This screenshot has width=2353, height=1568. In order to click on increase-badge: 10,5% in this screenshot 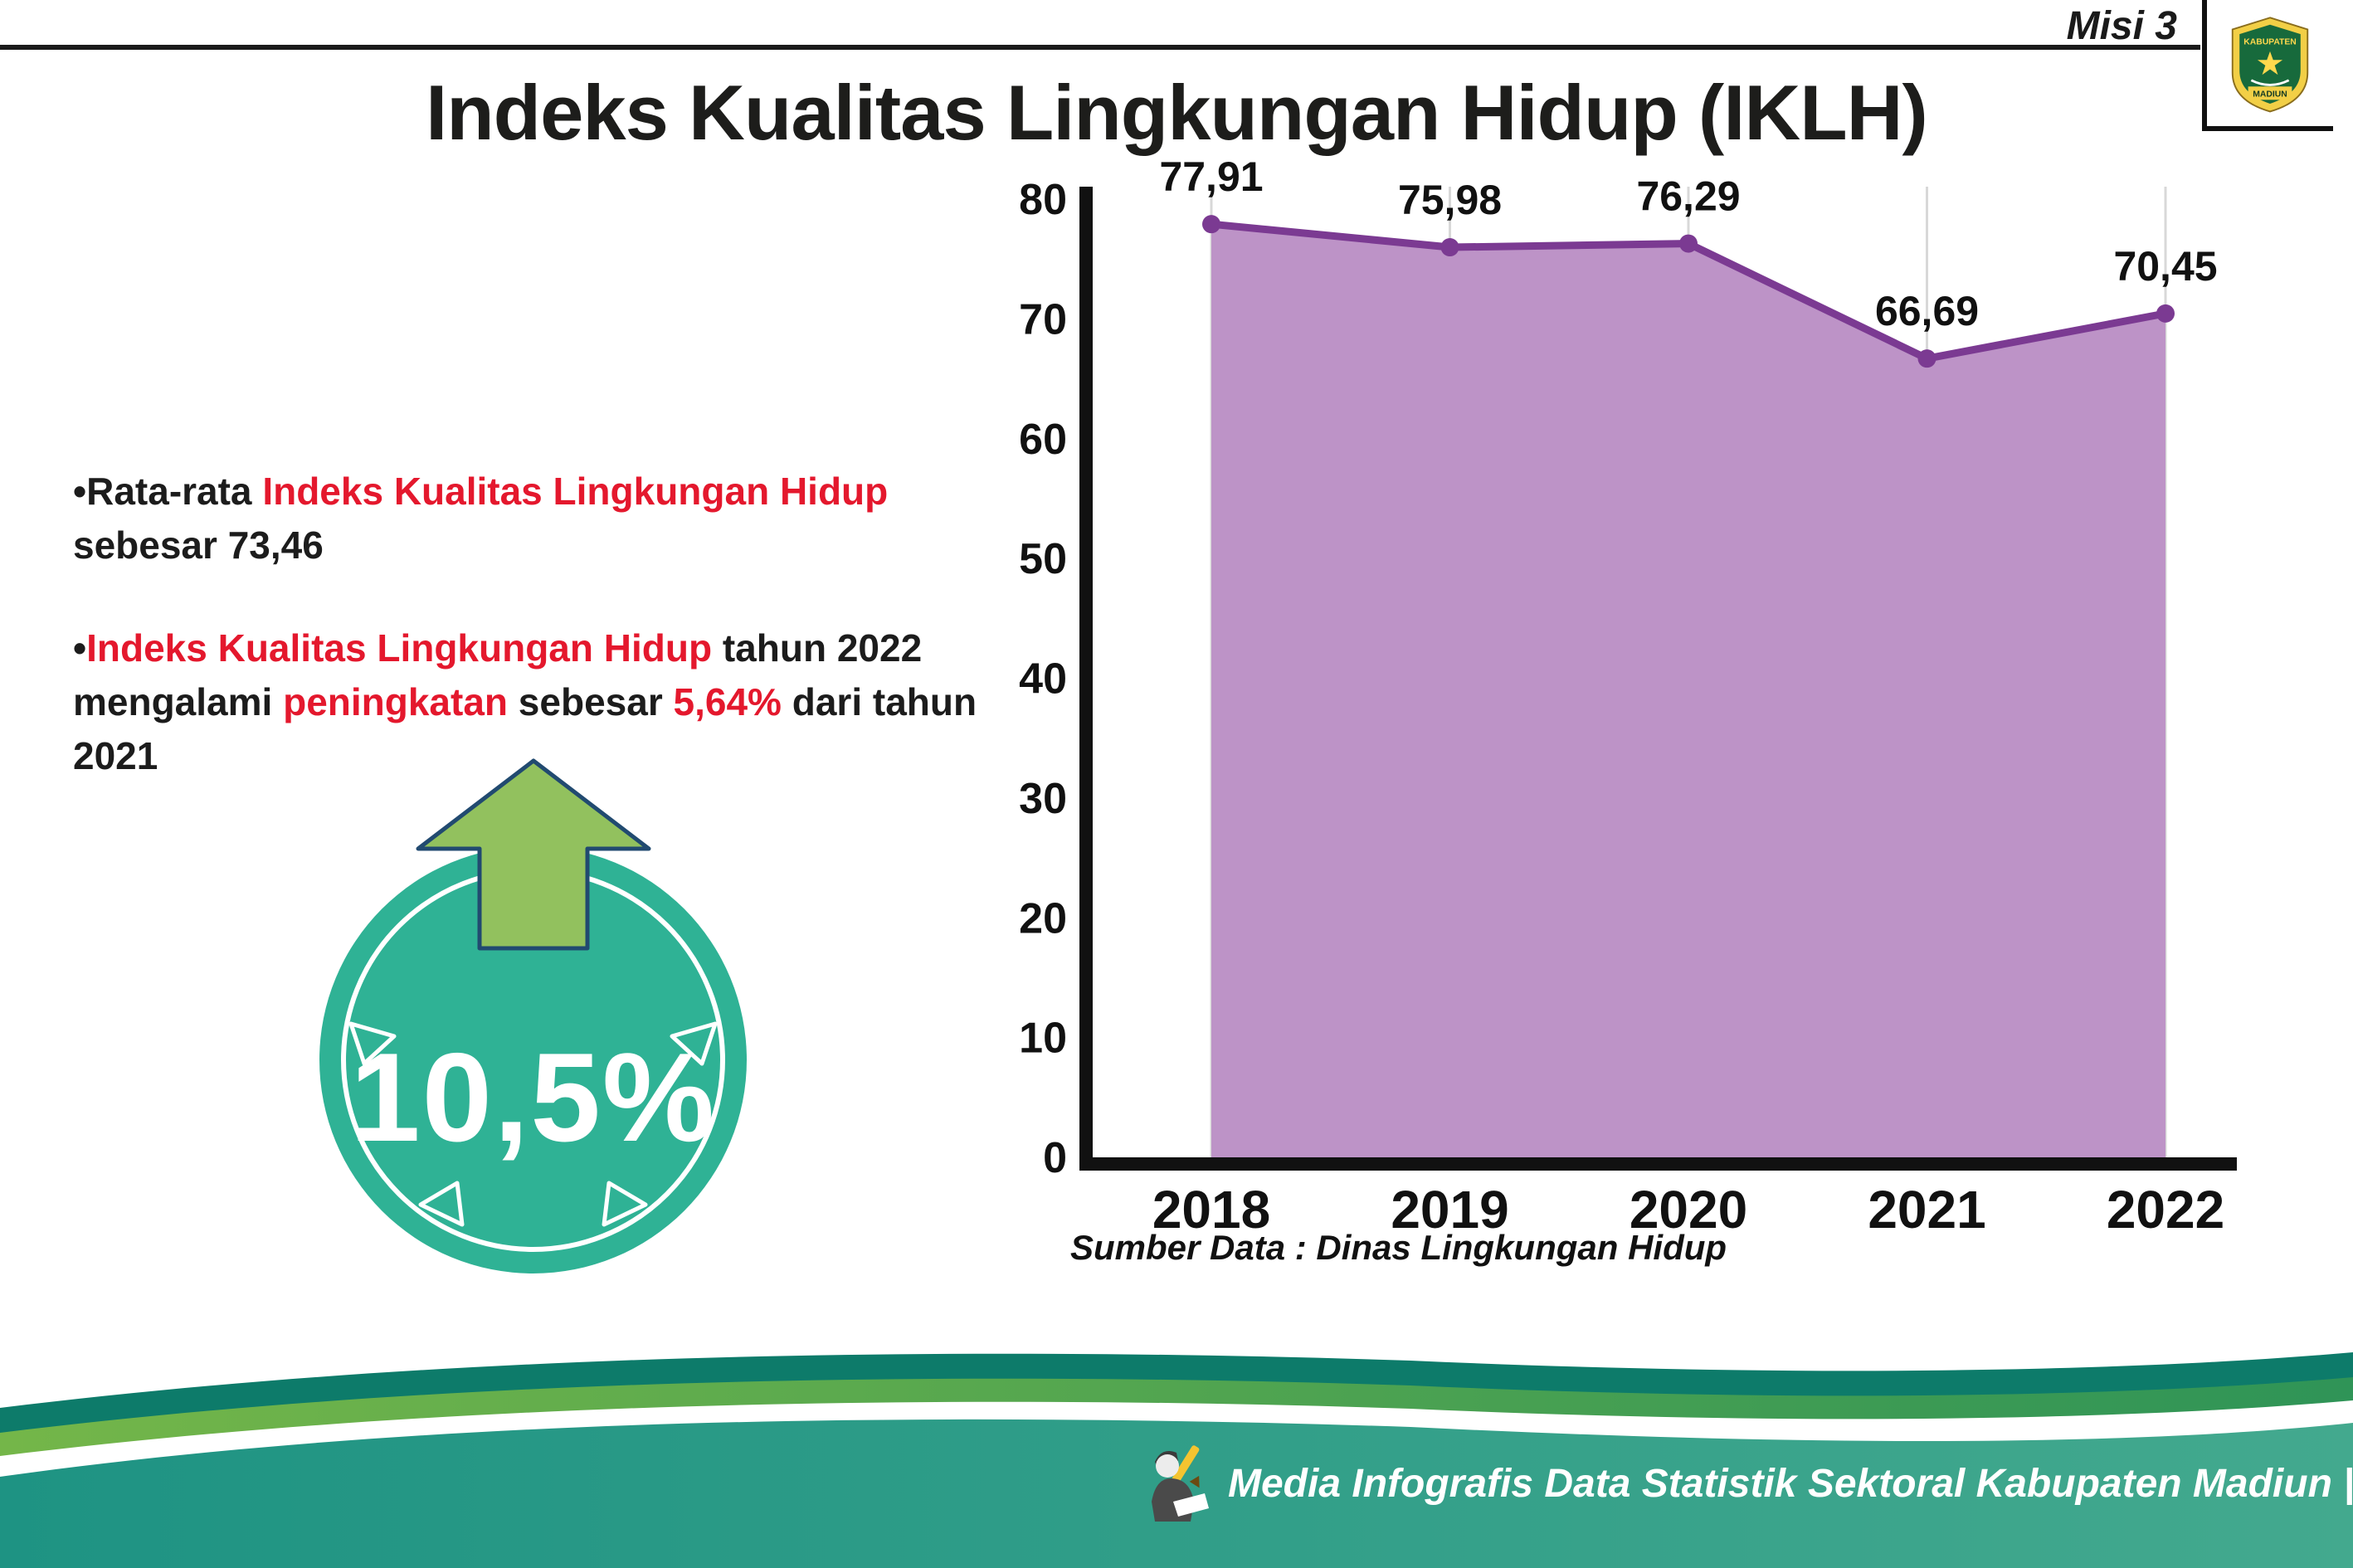, I will do `click(533, 1015)`.